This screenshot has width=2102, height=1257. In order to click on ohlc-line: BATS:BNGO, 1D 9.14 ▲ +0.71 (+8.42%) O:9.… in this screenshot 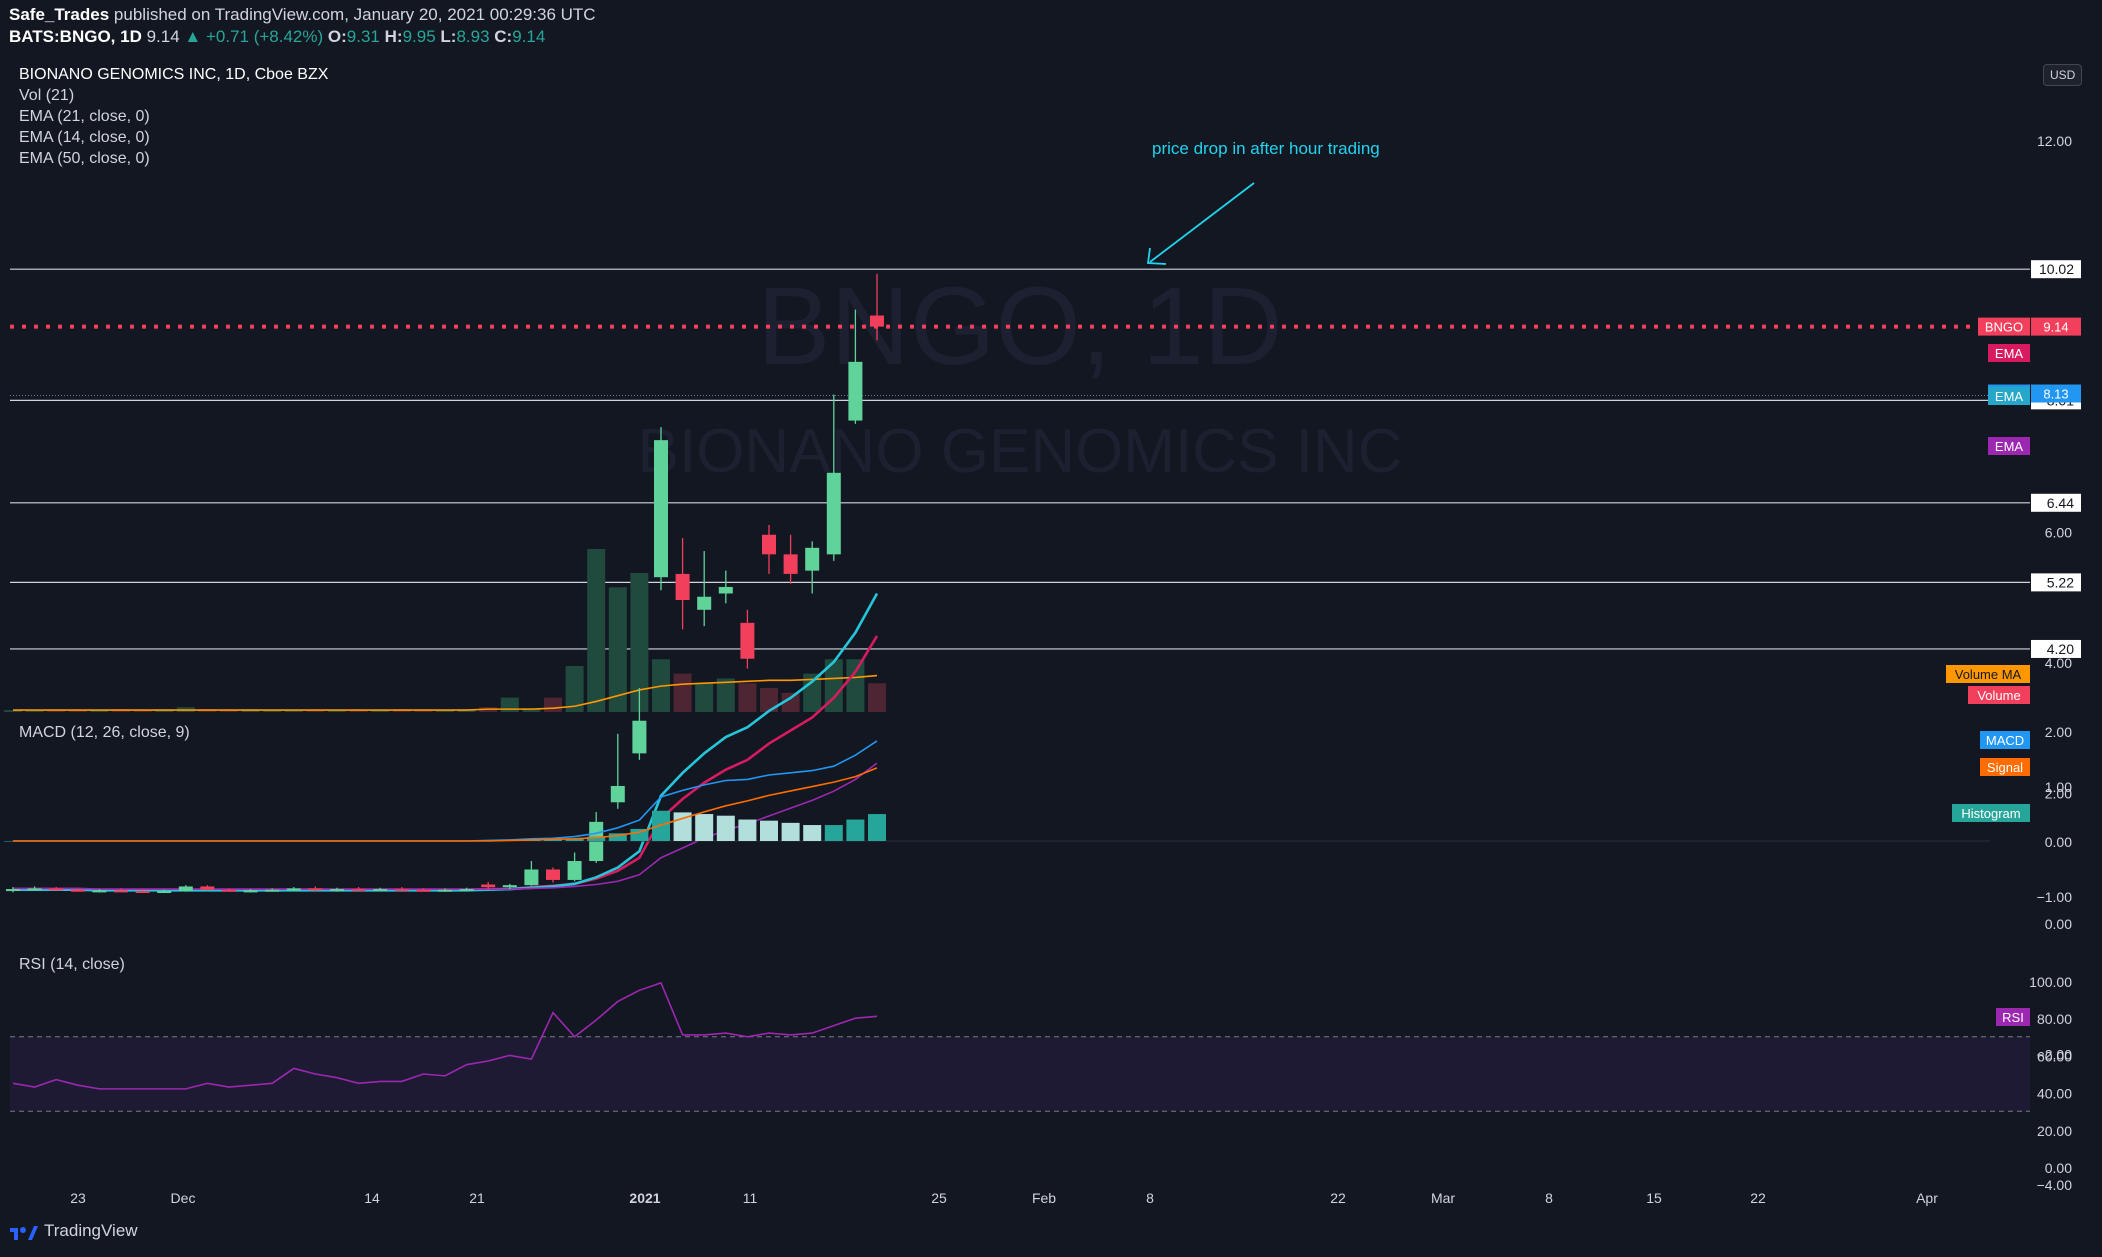, I will do `click(277, 37)`.